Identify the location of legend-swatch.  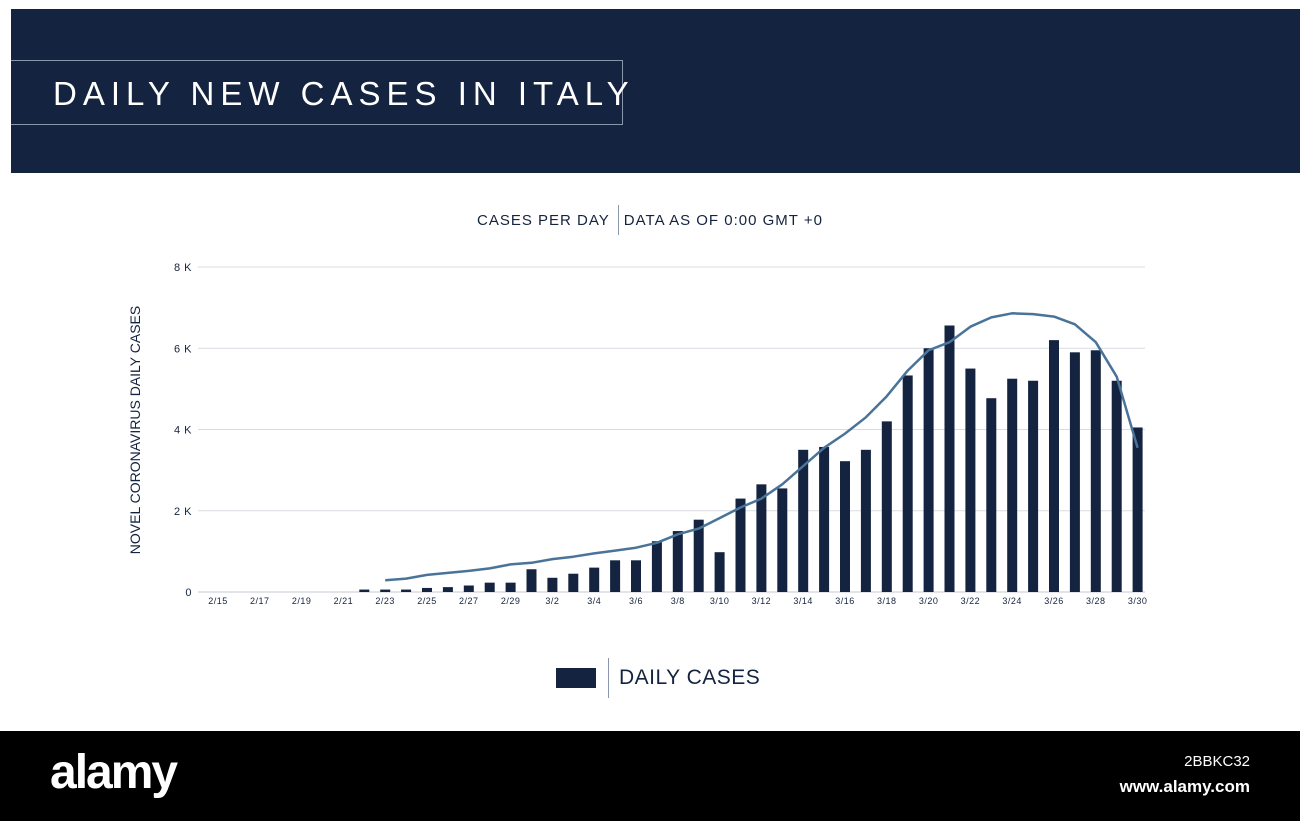
(576, 678).